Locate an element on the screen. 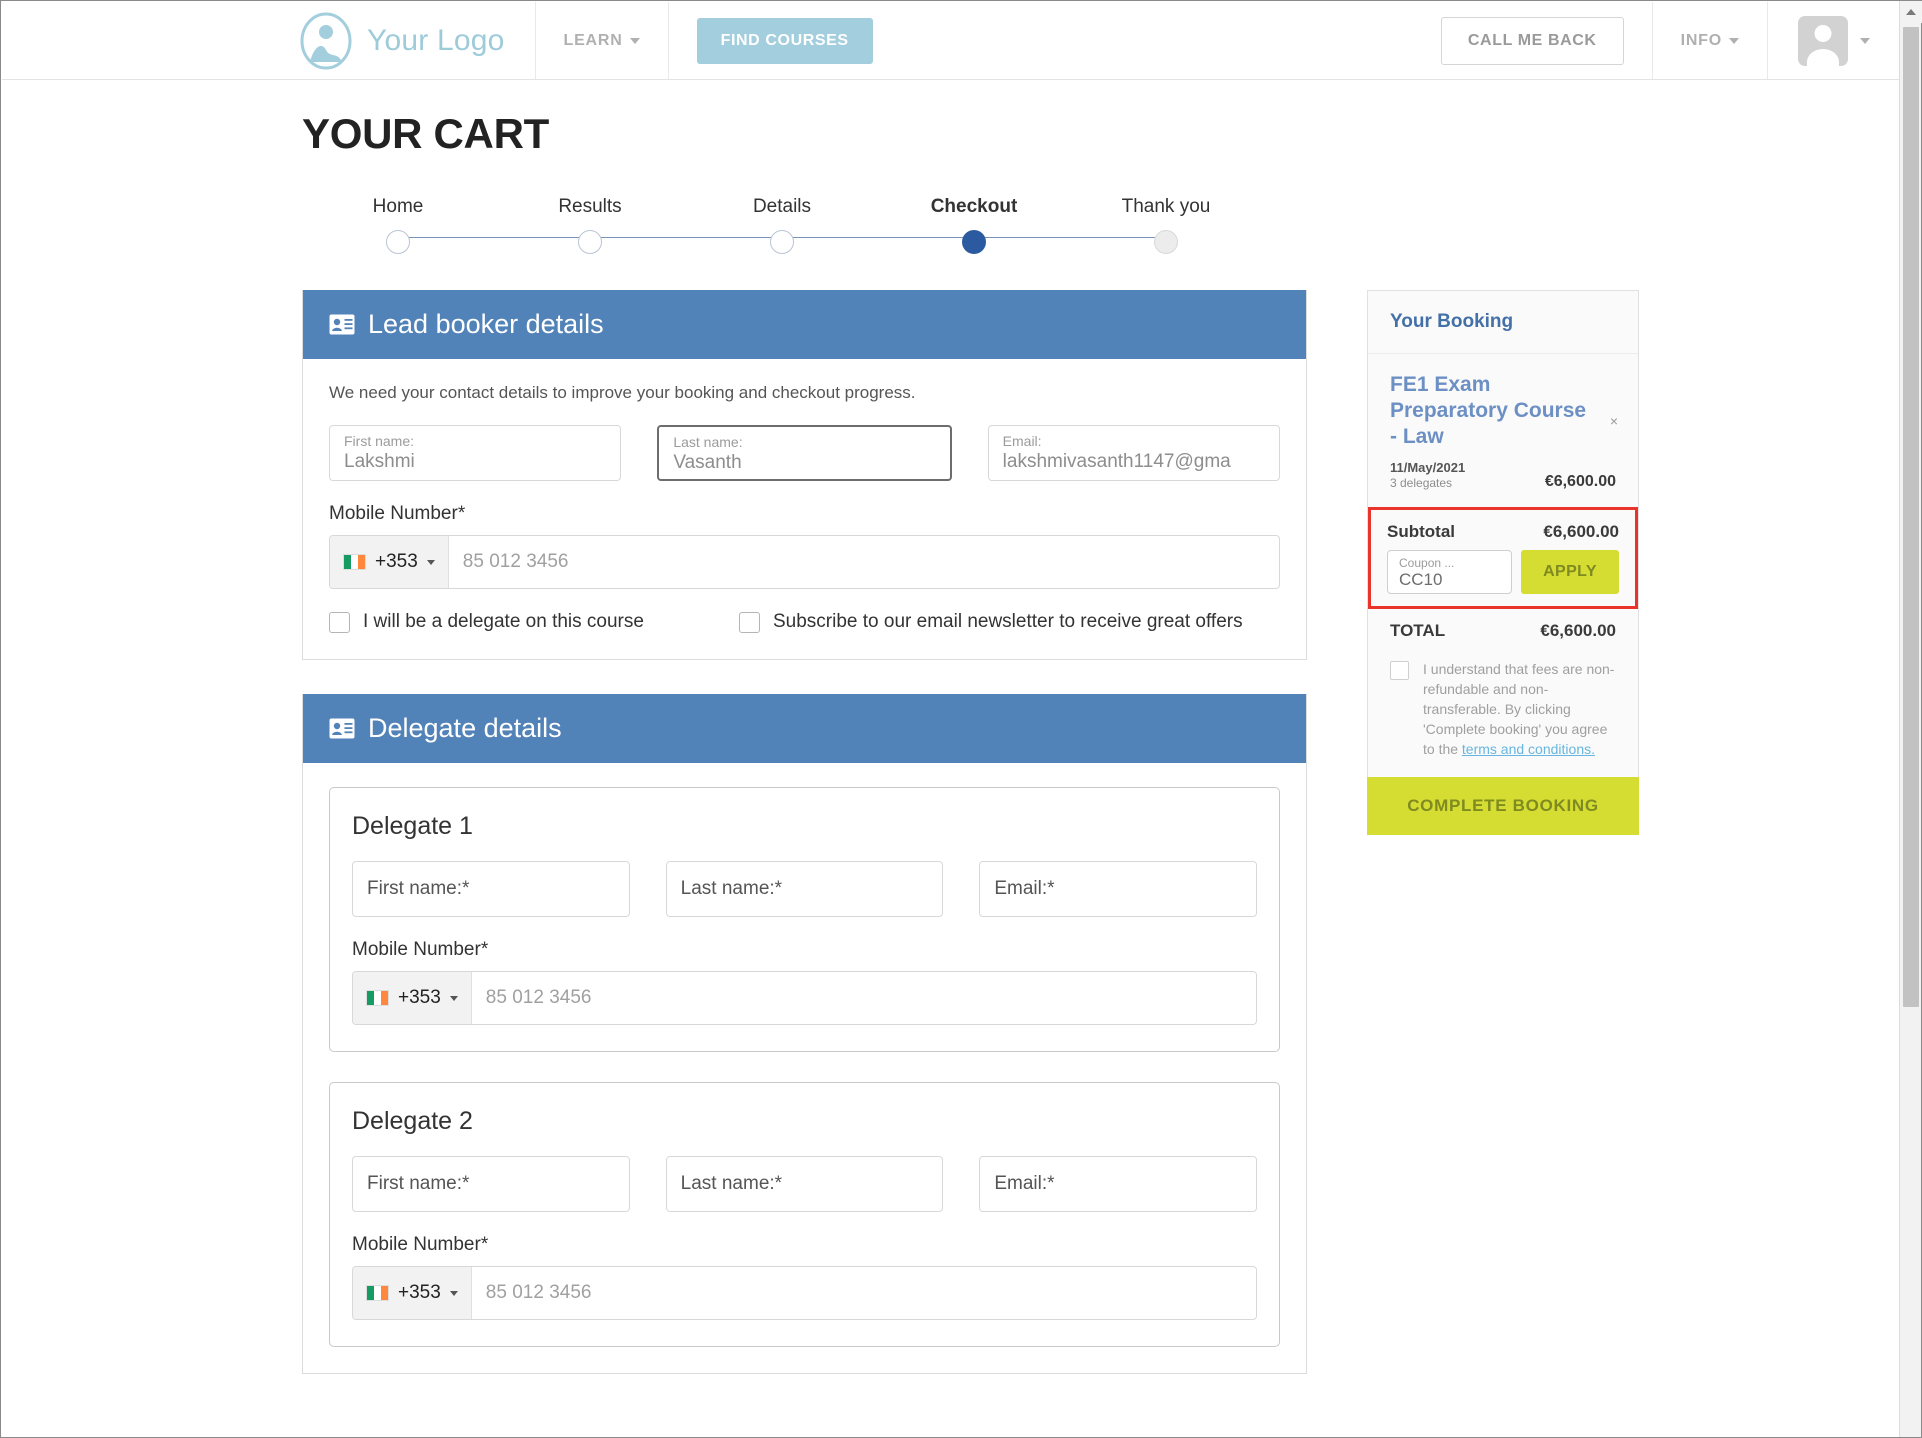 Image resolution: width=1922 pixels, height=1438 pixels. terms-and-conditions-link: terms and conditions. is located at coordinates (1528, 749).